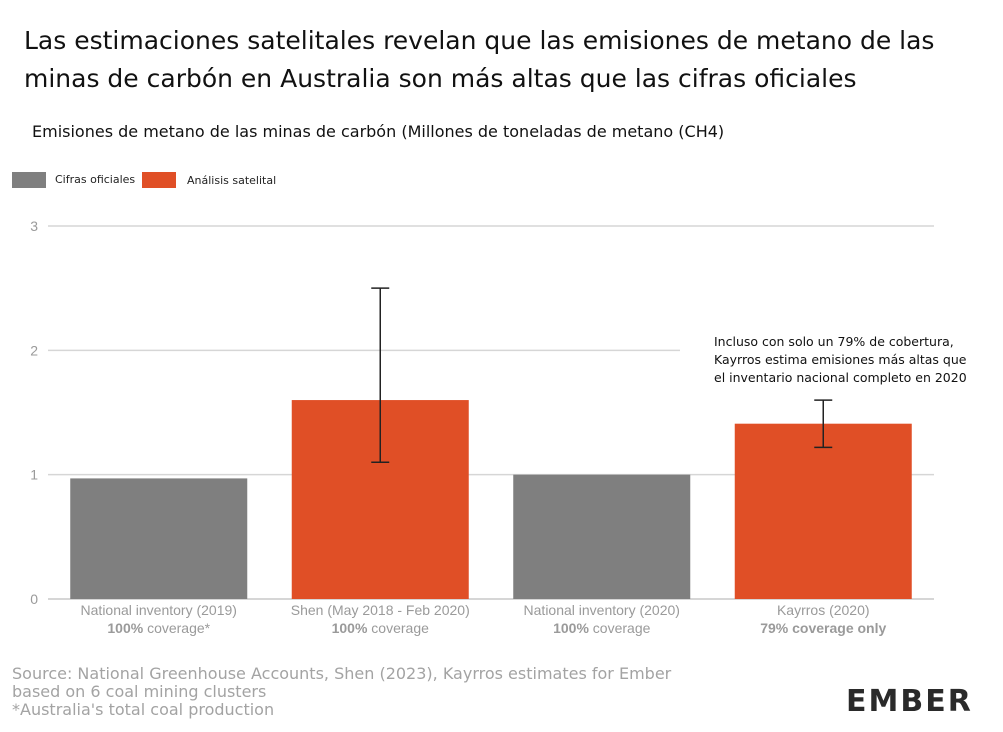  I want to click on y-tick-label: 2, so click(34, 350).